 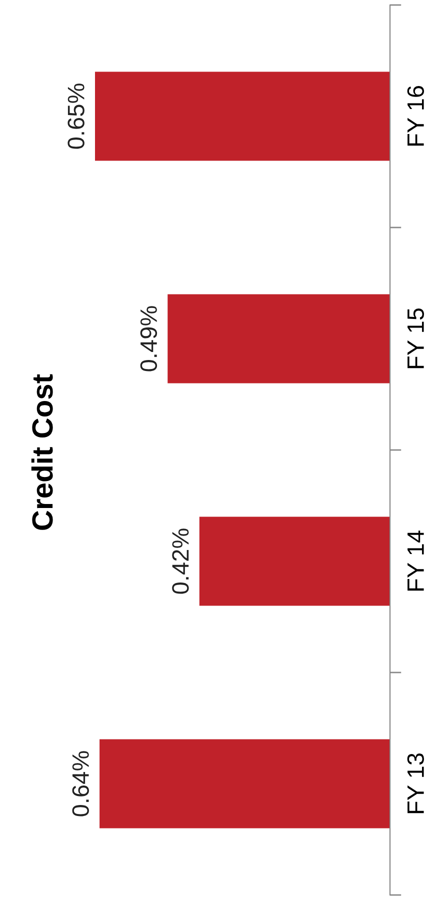 I want to click on y-tick-label: FY 15, so click(x=416, y=338).